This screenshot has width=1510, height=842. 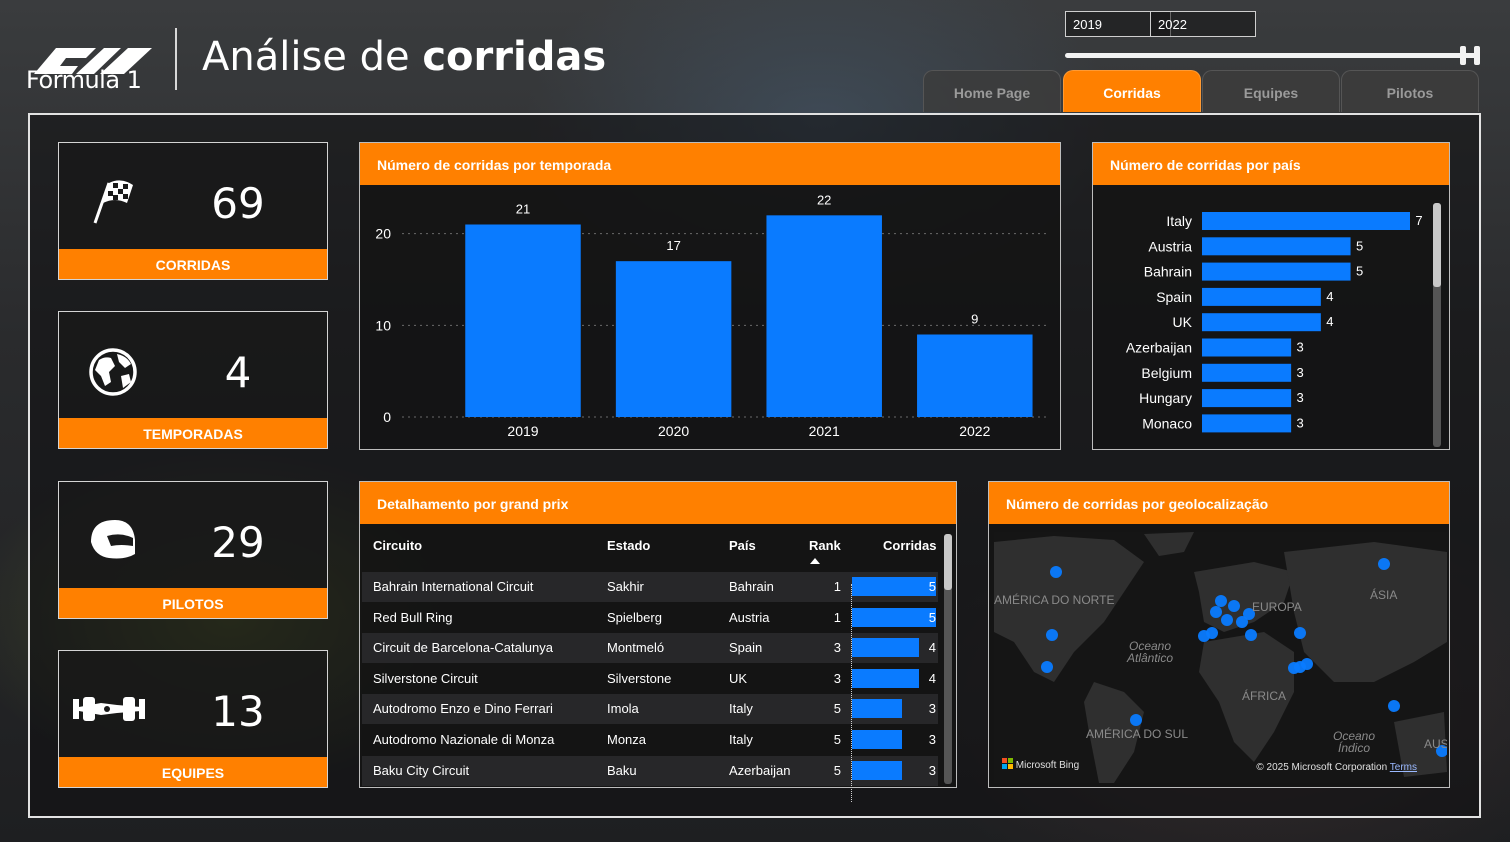 What do you see at coordinates (634, 617) in the screenshot?
I see `cell-estado: Spielberg` at bounding box center [634, 617].